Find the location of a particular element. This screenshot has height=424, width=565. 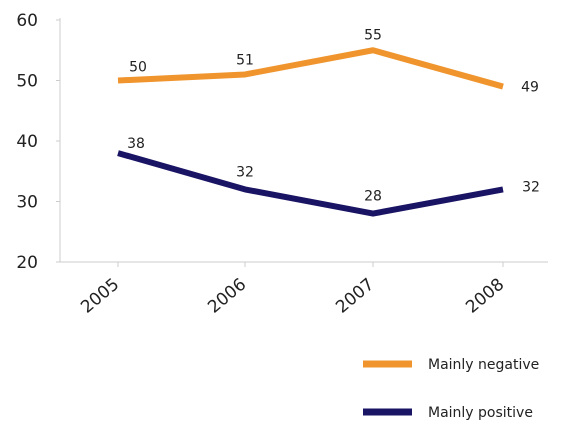

data-label: 55 is located at coordinates (373, 35).